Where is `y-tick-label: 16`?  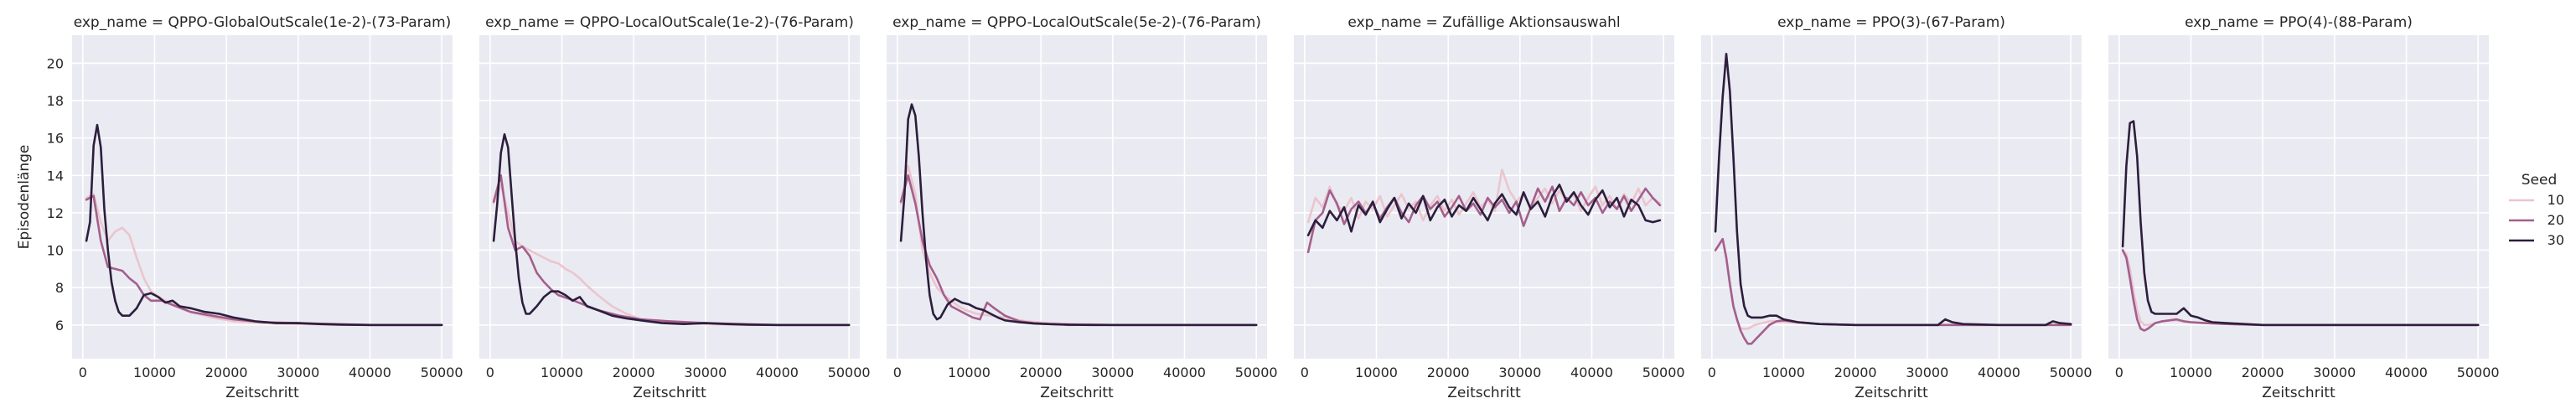
y-tick-label: 16 is located at coordinates (56, 139).